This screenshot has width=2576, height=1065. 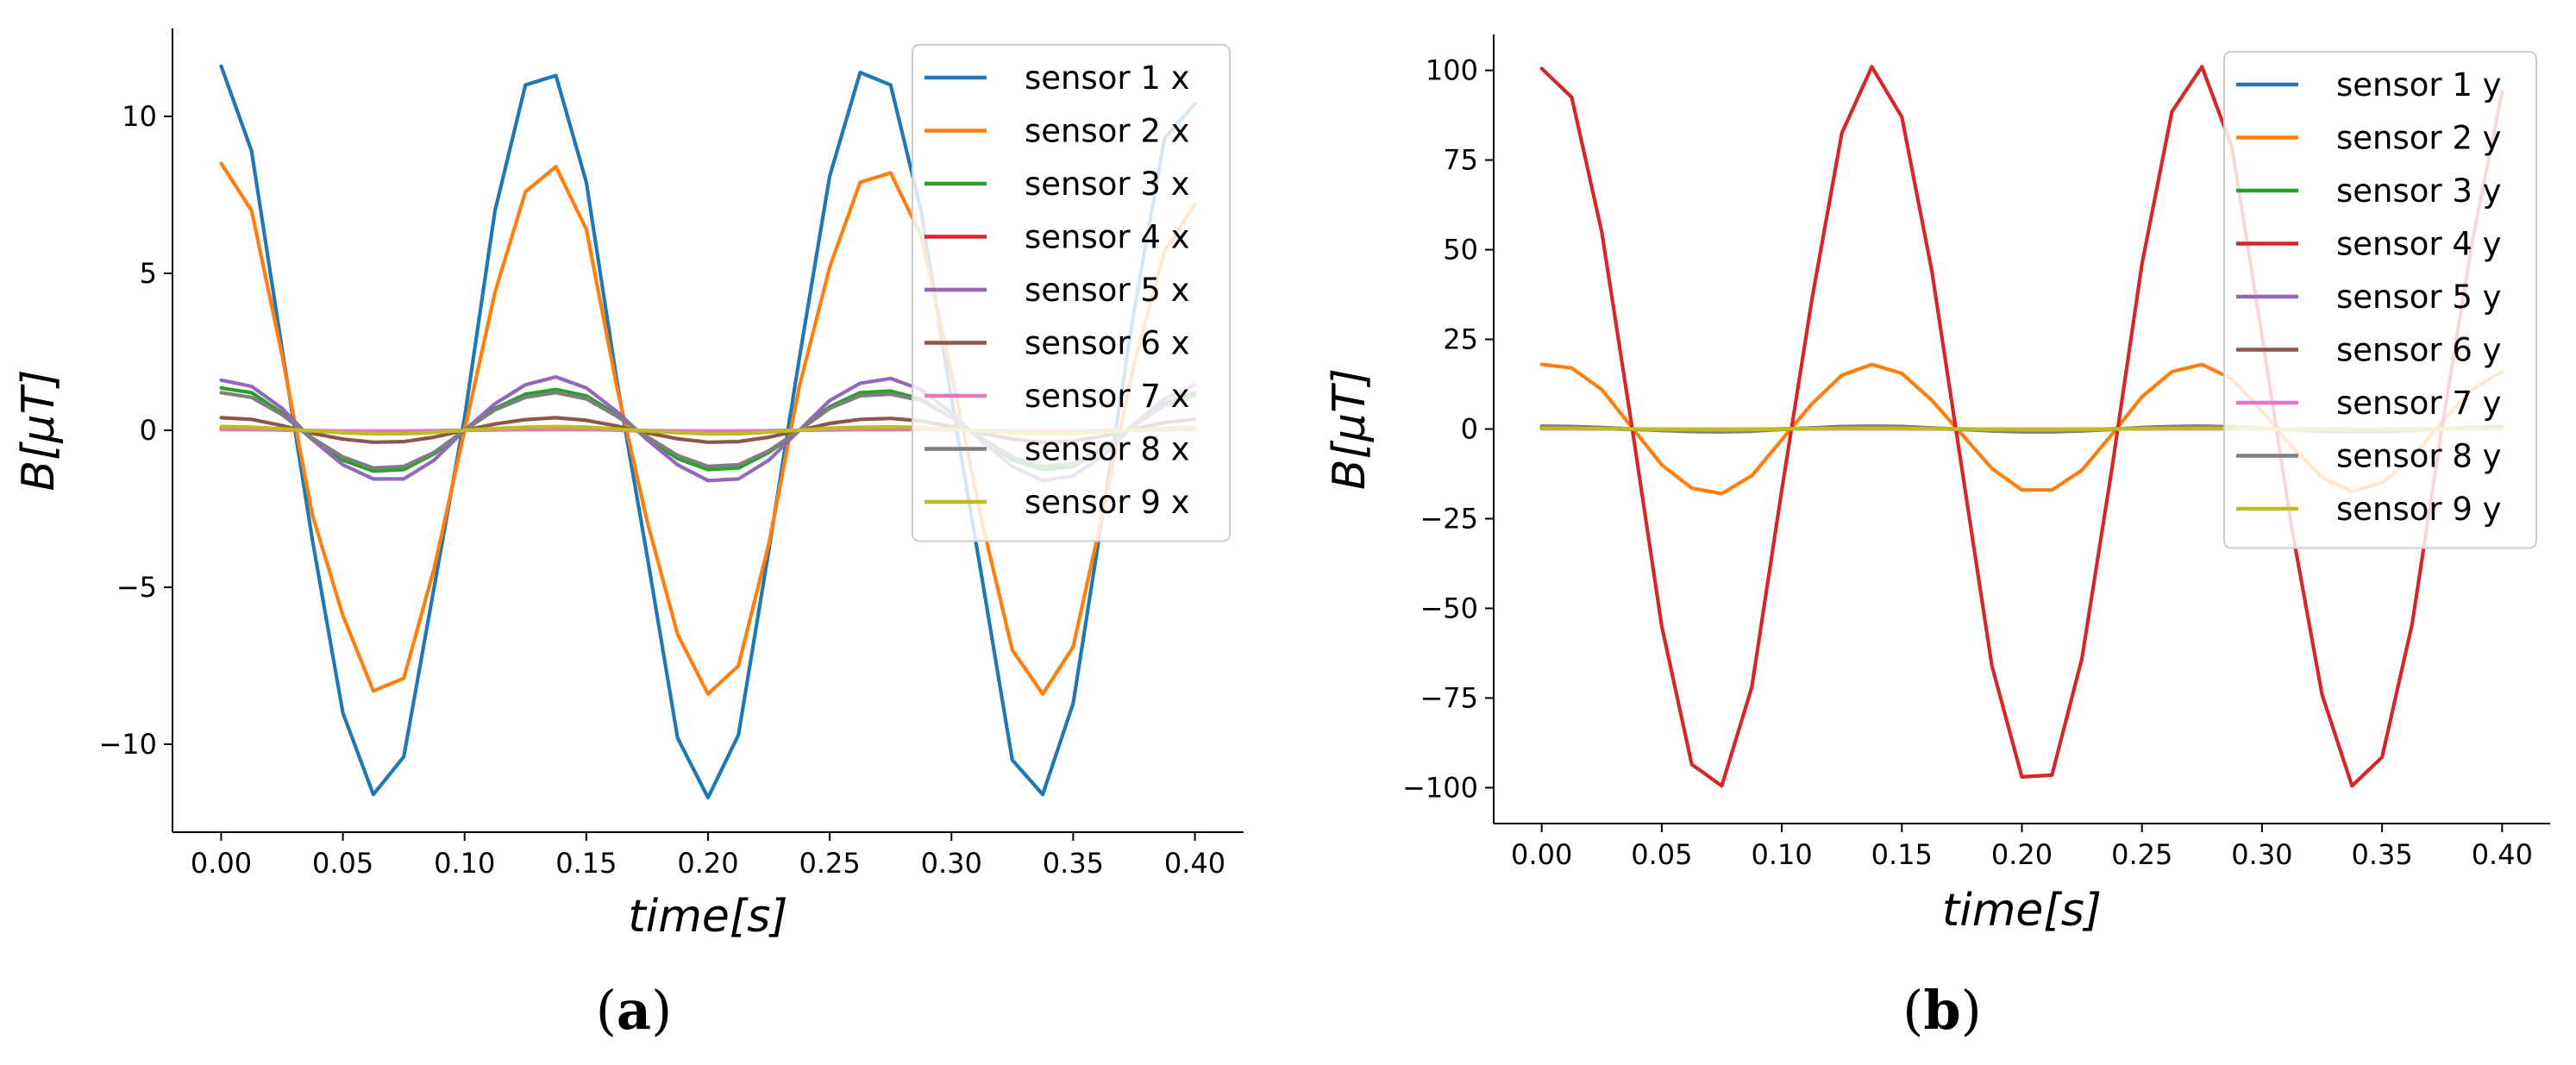 I want to click on y-tick-label: −25, so click(x=1449, y=519).